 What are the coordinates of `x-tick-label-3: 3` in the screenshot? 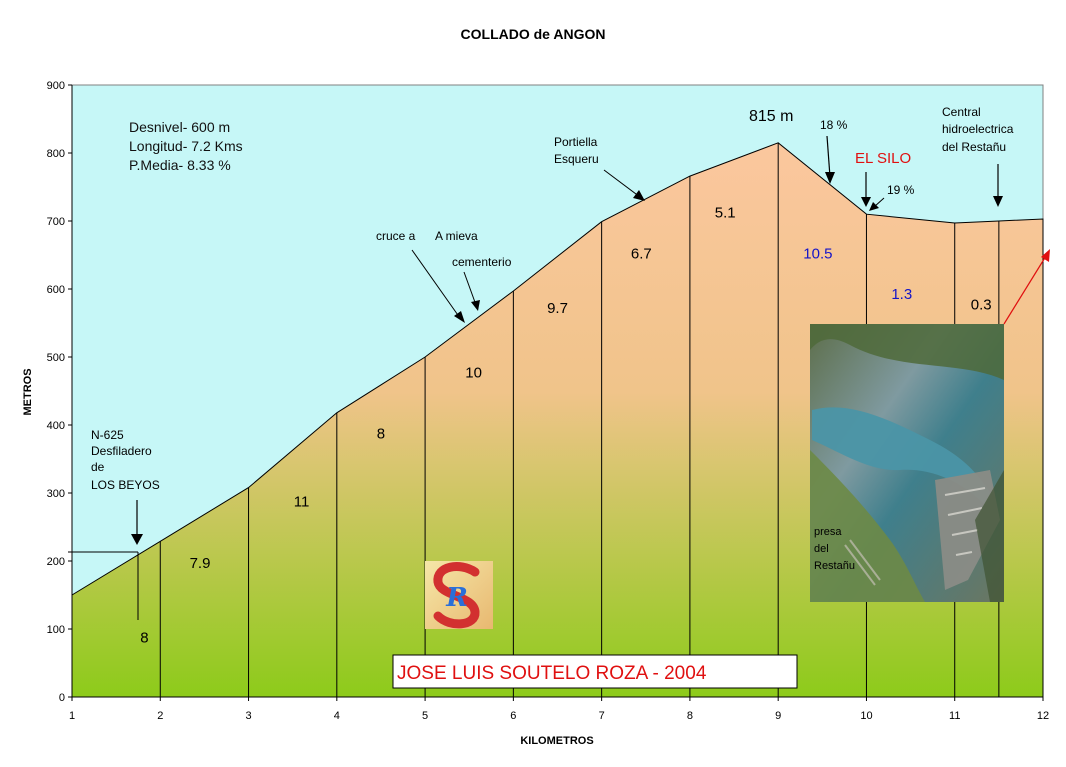 It's located at (248, 716).